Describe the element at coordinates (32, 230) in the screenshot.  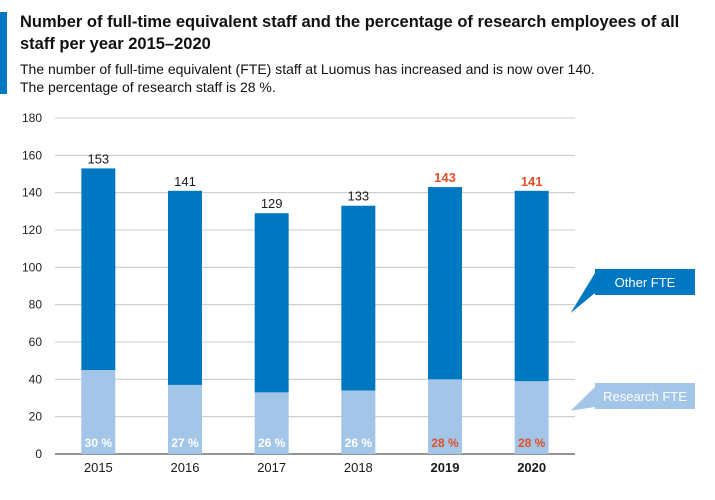
I see `y-tick-label: 120` at that location.